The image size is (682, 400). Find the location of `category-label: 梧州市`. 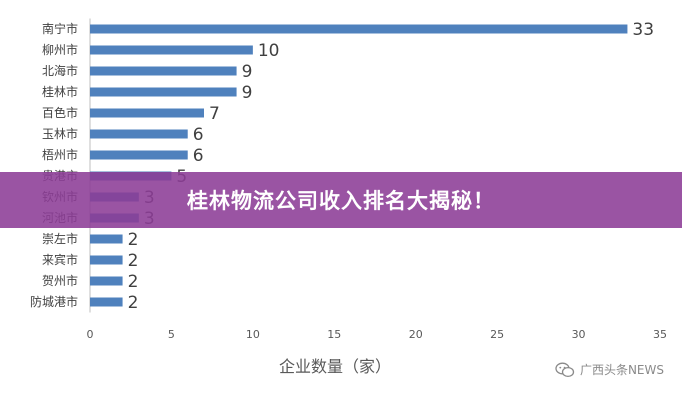

category-label: 梧州市 is located at coordinates (60, 154).